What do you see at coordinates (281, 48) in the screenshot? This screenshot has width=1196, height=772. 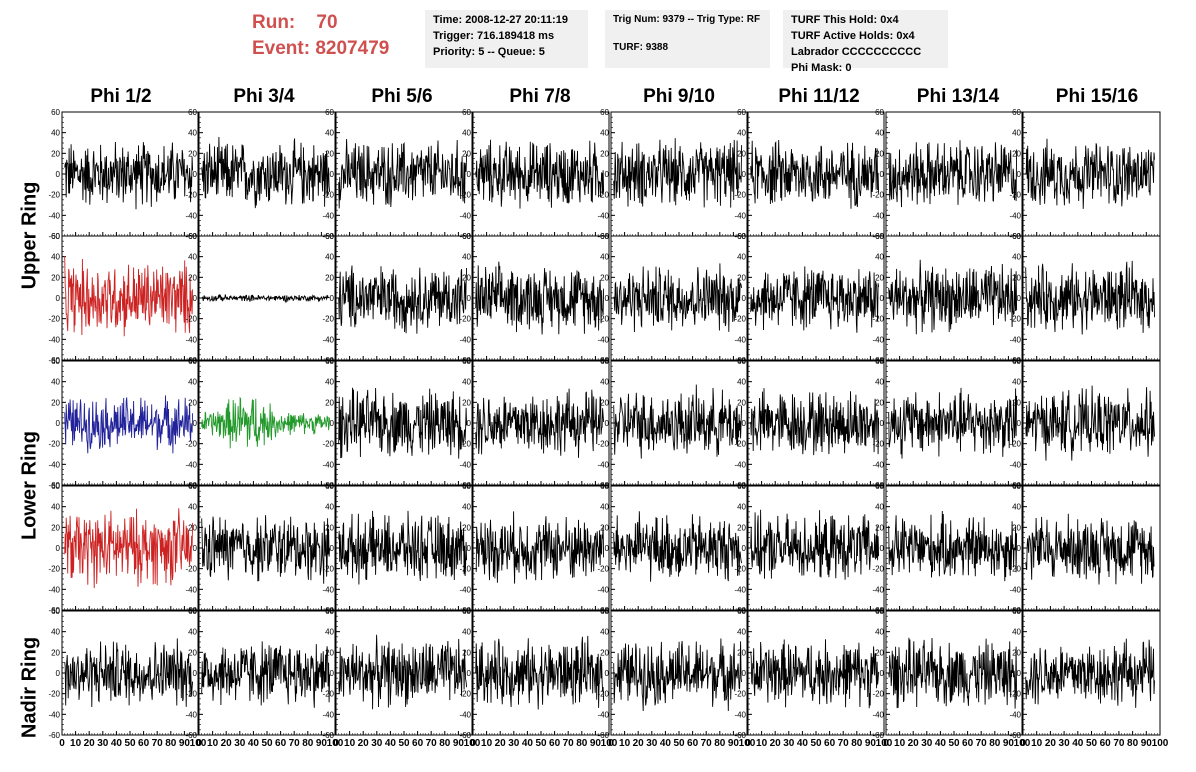 I see `event-label: Event:` at bounding box center [281, 48].